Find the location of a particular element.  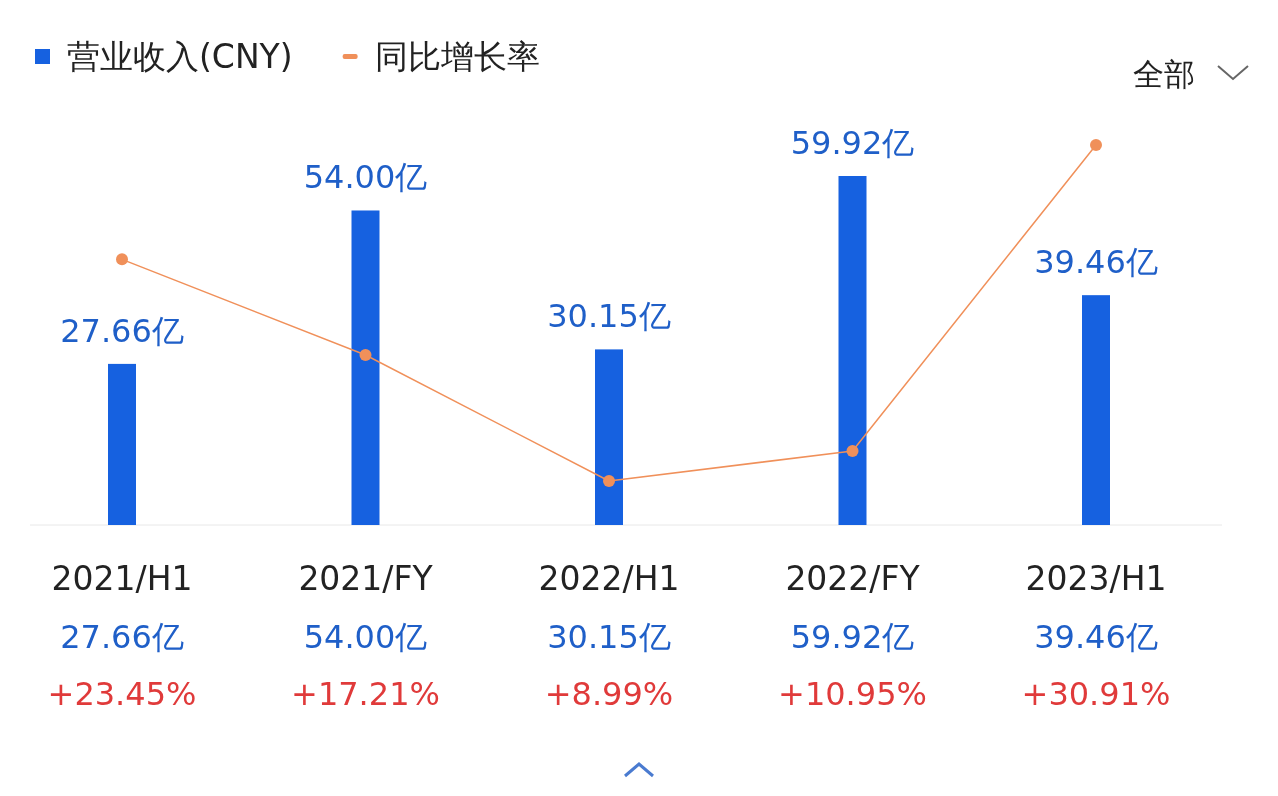

x-tick-label: 2023/H1 is located at coordinates (1096, 578).